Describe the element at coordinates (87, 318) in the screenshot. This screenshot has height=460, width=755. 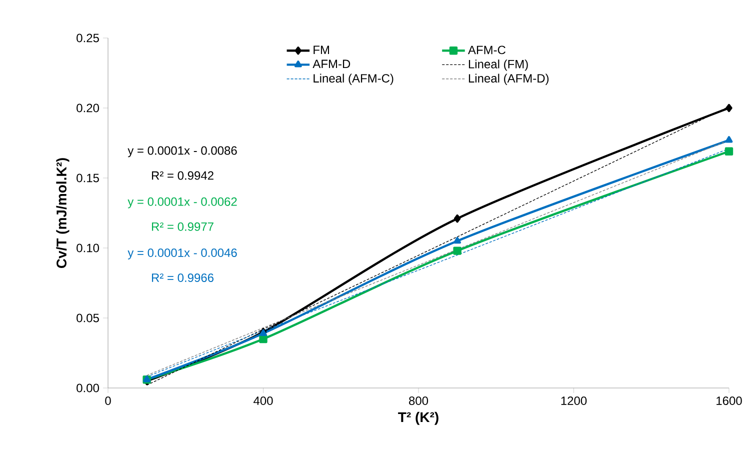
I see `y-tick-label: 0.05` at that location.